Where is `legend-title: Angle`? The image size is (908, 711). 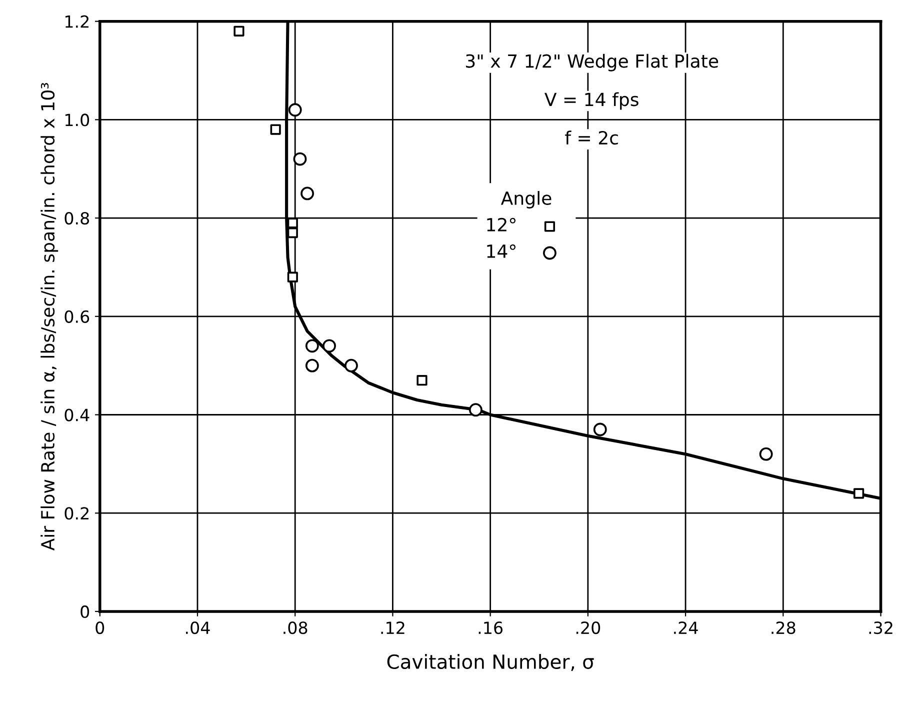 legend-title: Angle is located at coordinates (526, 199).